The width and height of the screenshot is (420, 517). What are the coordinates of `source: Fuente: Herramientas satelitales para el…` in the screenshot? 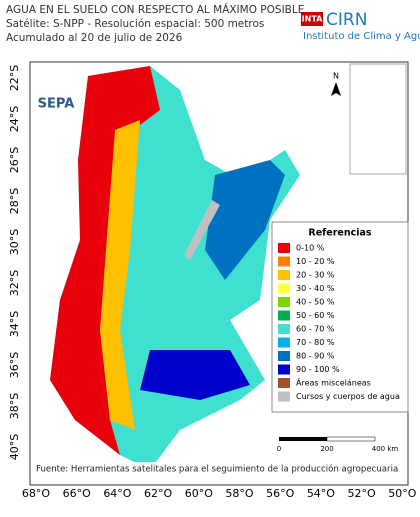 It's located at (217, 469).